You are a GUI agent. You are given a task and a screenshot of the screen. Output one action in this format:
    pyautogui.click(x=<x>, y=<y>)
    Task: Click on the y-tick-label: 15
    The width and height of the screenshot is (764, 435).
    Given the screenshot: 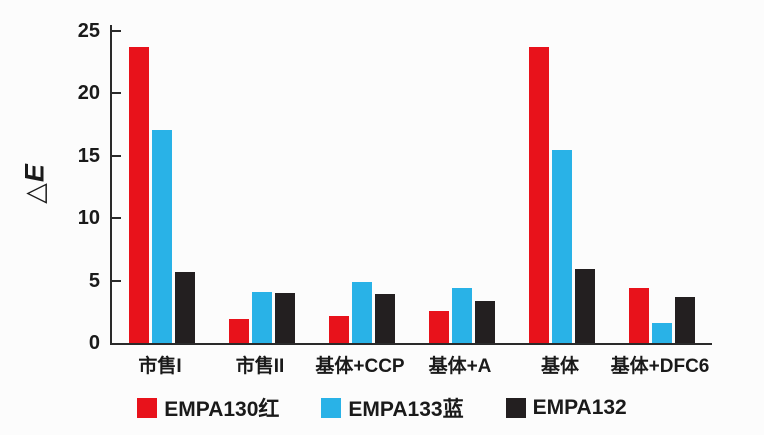 What is the action you would take?
    pyautogui.click(x=88, y=155)
    